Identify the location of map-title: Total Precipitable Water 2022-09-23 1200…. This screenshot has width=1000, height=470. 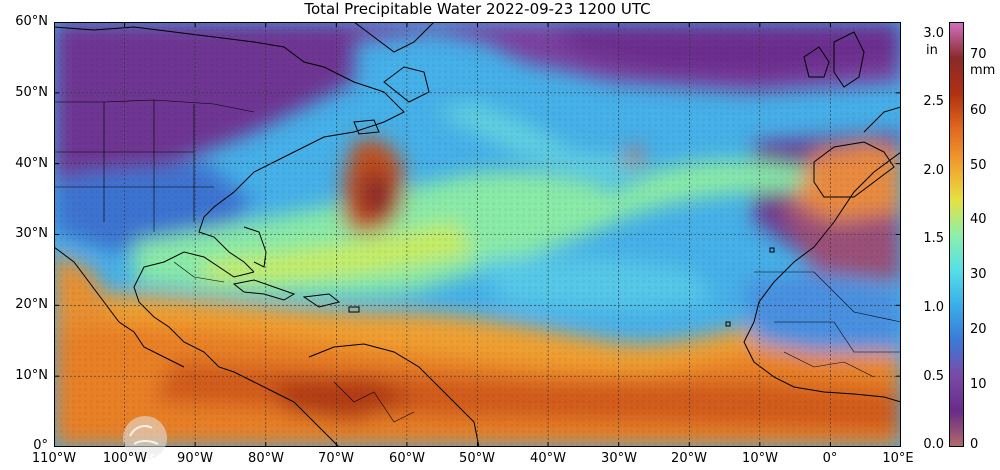
(477, 9).